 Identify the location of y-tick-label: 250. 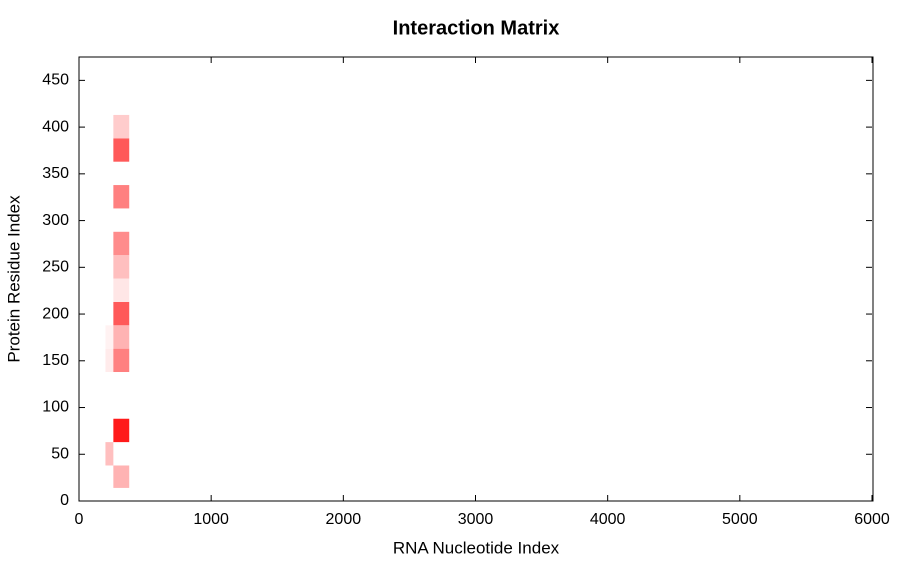
(55, 267).